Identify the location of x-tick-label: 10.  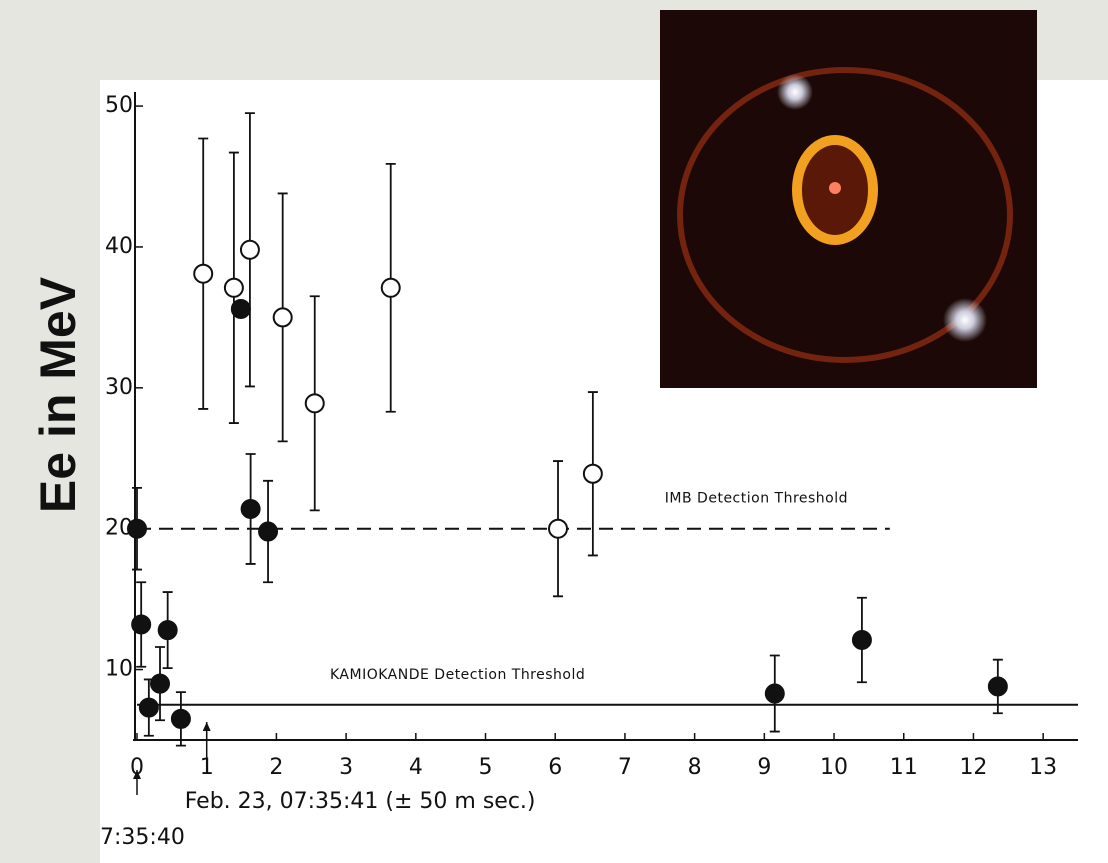
(834, 767).